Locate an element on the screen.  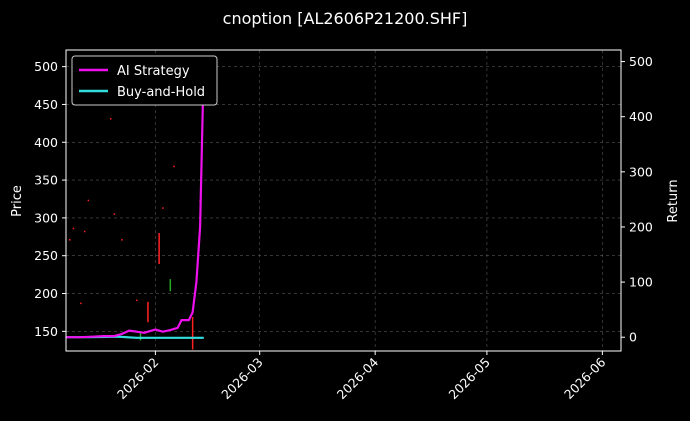
legend-box is located at coordinates (144, 80).